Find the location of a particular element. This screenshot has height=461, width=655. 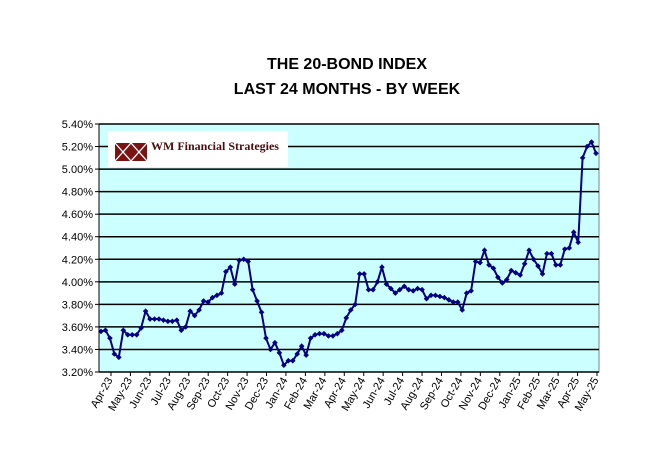

y-tick-label: 5.00% is located at coordinates (77, 170).